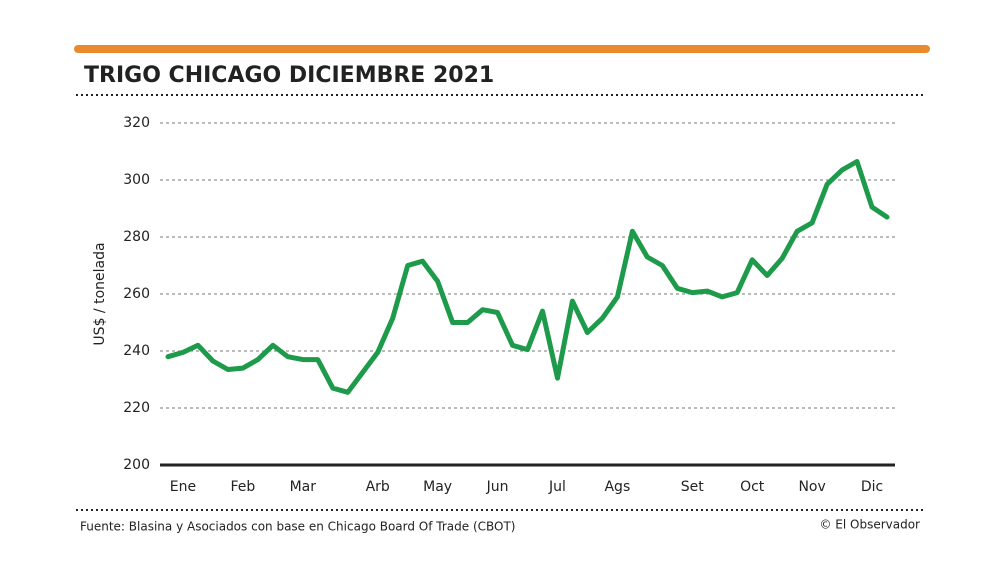 This screenshot has height=587, width=1000. I want to click on x-tick-label: Ags, so click(617, 487).